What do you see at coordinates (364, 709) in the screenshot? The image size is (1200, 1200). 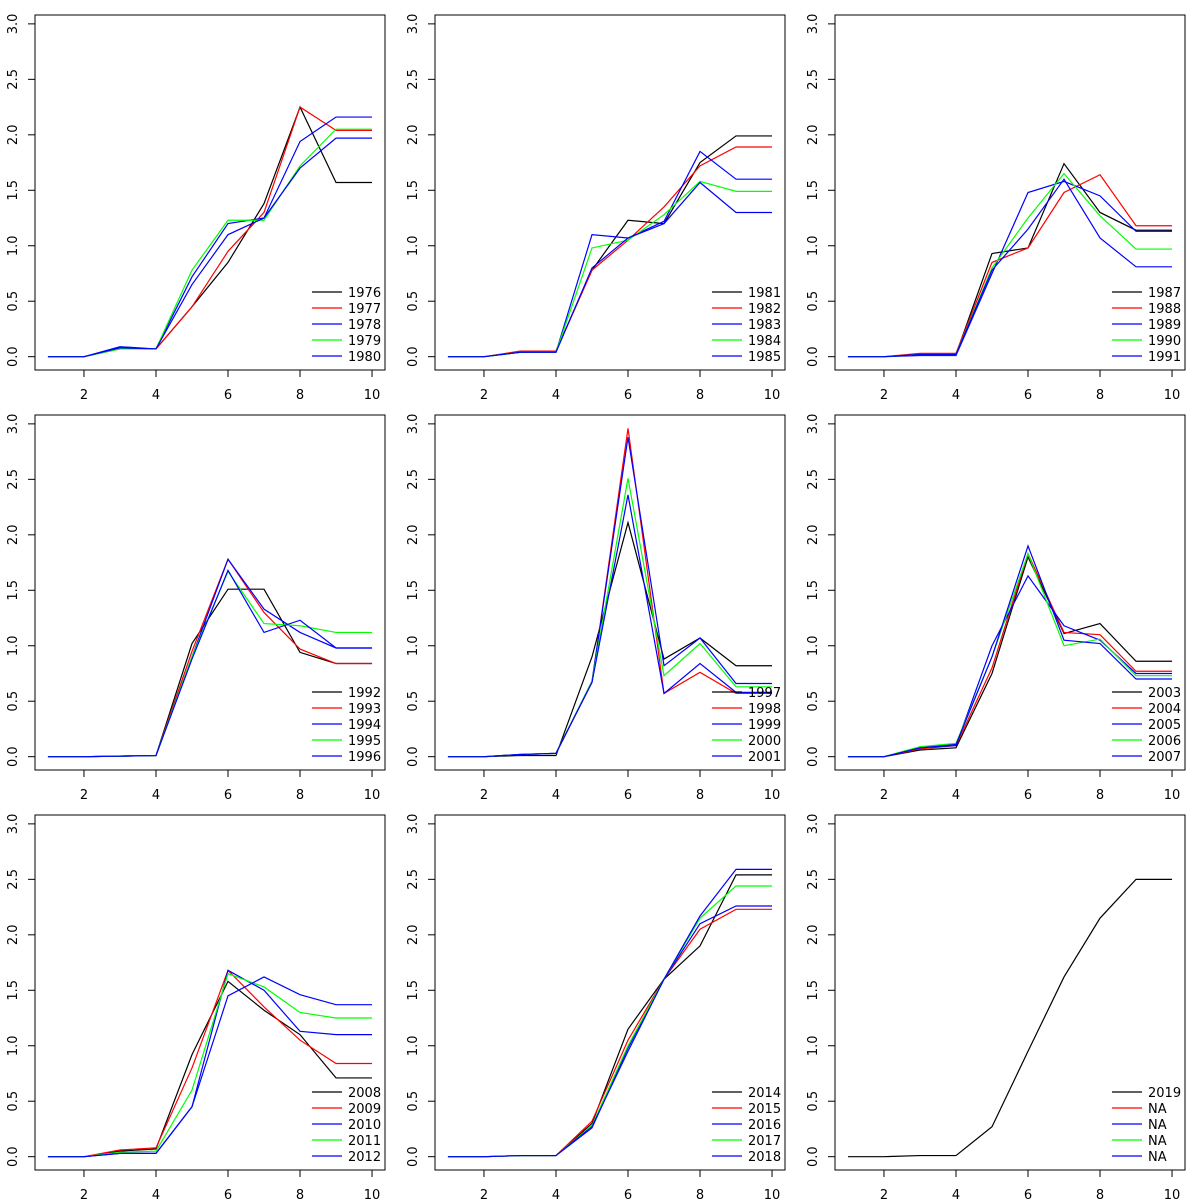 I see `legend-label: 1993` at bounding box center [364, 709].